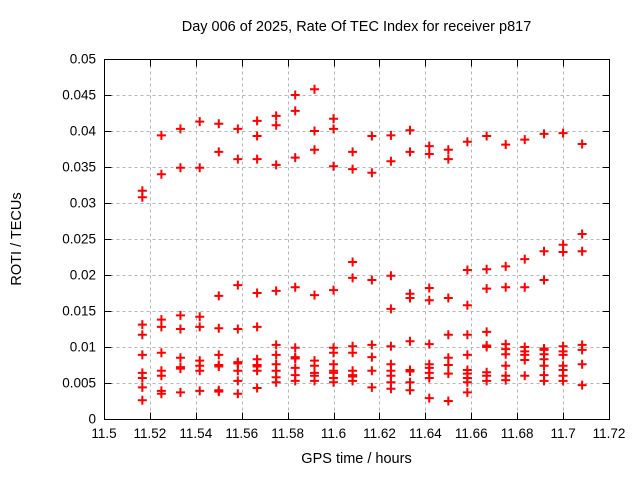  Describe the element at coordinates (517, 433) in the screenshot. I see `x-tick-label: 11.68` at that location.